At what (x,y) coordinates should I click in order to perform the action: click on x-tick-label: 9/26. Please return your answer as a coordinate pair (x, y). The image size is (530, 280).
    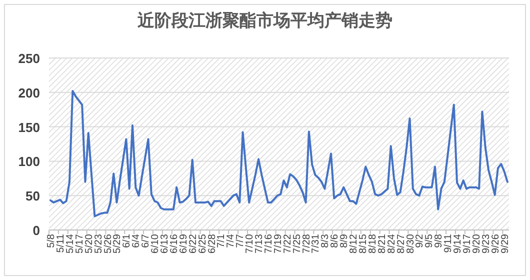
    Looking at the image, I should click on (496, 244).